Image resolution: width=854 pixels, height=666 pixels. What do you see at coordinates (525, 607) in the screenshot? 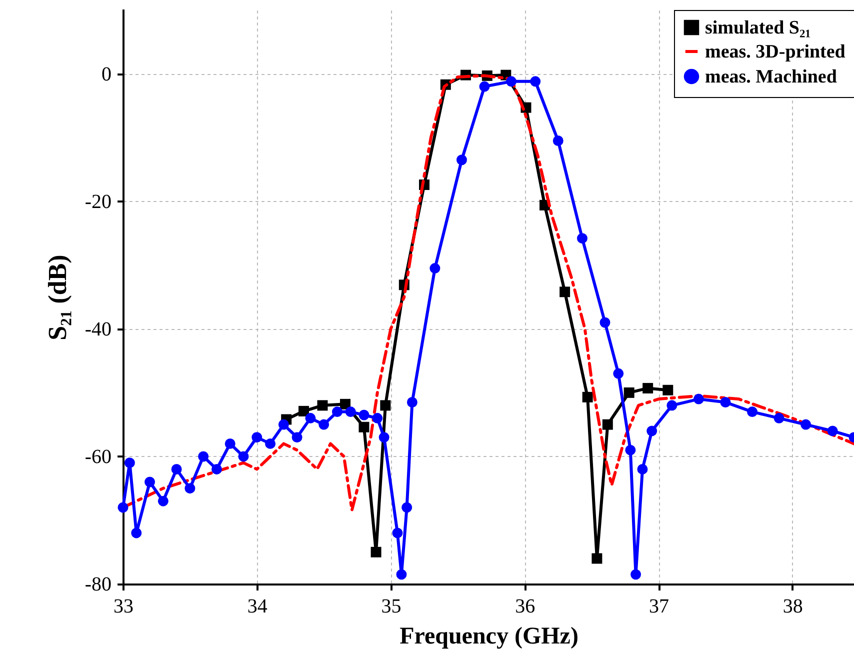
I see `x-tick-label: 36` at bounding box center [525, 607].